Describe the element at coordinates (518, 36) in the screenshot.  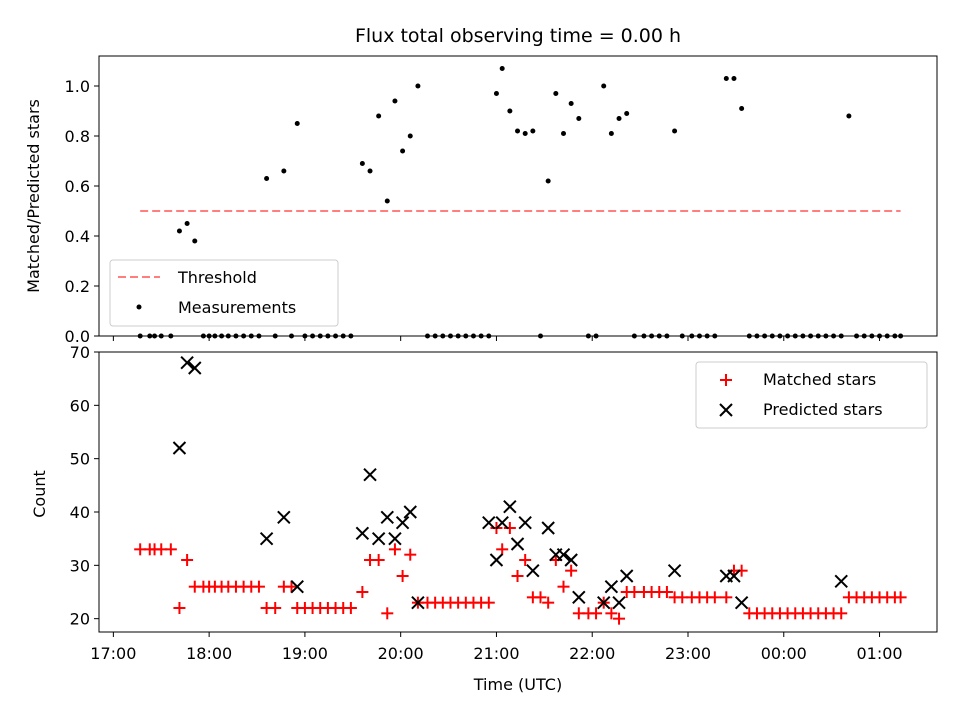
I see `chart-title: Flux total observing time = 0.00 h` at that location.